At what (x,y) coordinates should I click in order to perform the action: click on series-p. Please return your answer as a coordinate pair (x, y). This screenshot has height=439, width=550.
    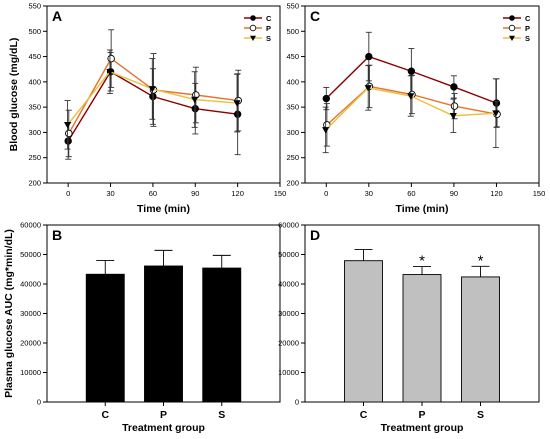
    Looking at the image, I should click on (153, 93).